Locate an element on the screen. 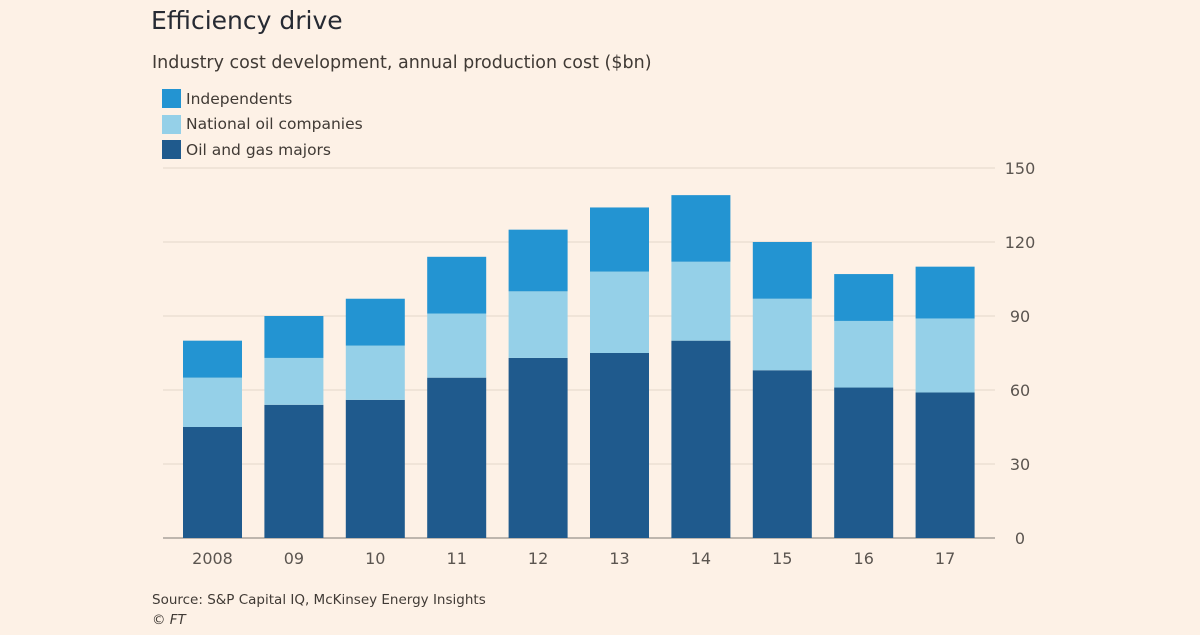 The image size is (1200, 635). legend-label-independents: Independents is located at coordinates (239, 98).